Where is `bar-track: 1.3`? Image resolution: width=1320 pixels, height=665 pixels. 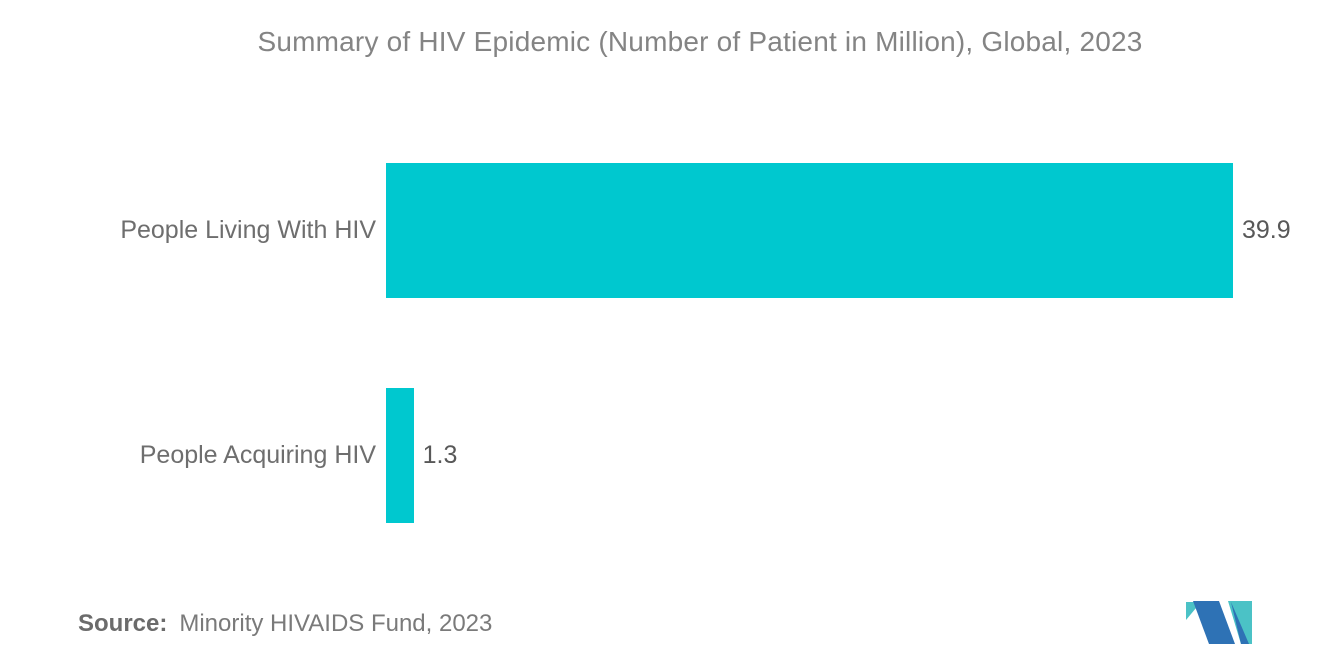
bar-track: 1.3 is located at coordinates (853, 455).